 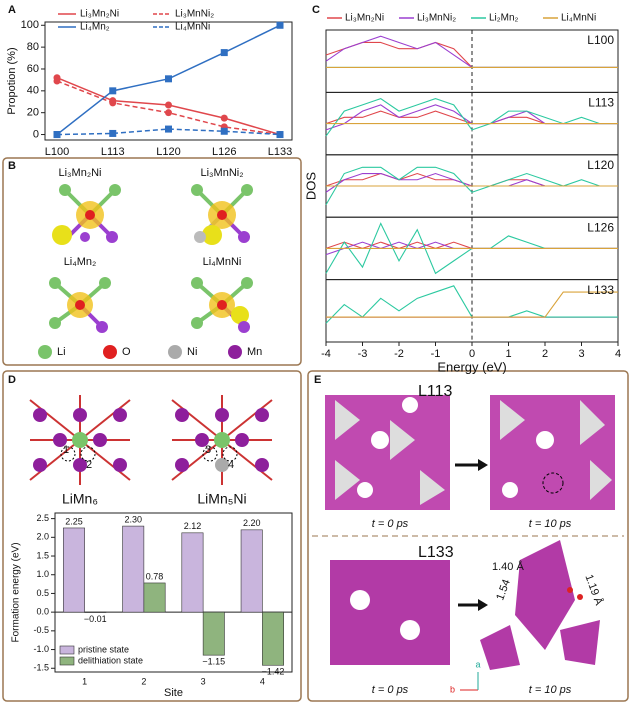 What do you see at coordinates (80, 499) in the screenshot?
I see `structure-label: LiMn₆` at bounding box center [80, 499].